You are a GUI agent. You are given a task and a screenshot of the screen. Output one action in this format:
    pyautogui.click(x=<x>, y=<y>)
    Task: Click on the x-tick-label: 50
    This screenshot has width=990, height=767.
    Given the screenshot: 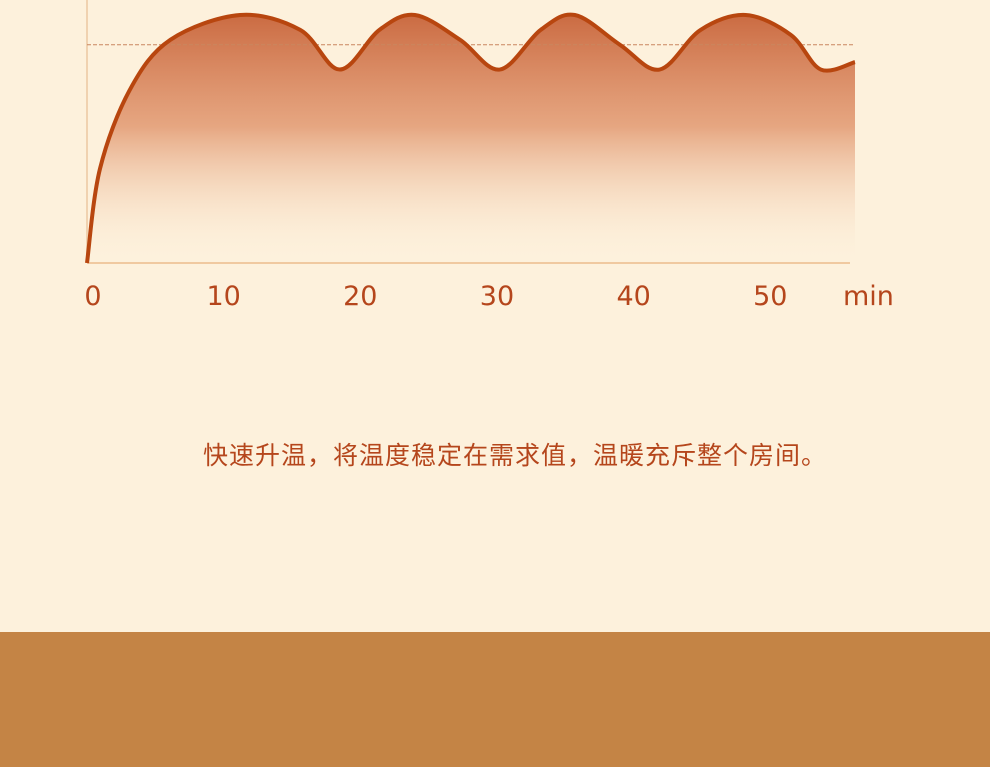 What is the action you would take?
    pyautogui.click(x=770, y=296)
    